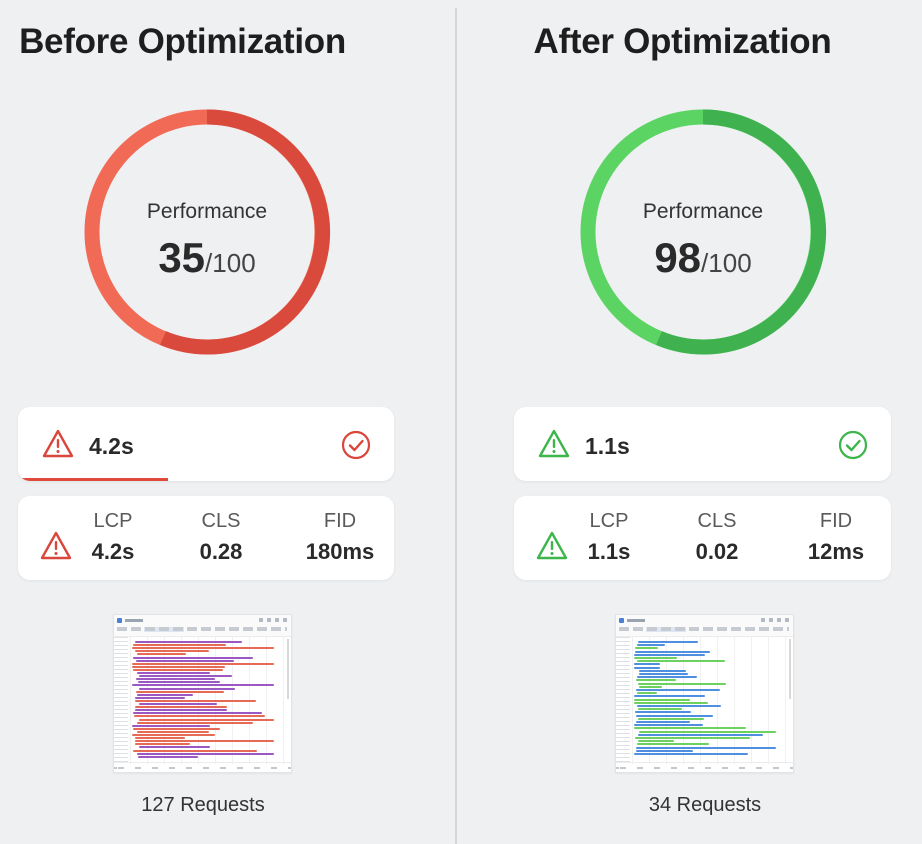  What do you see at coordinates (113, 521) in the screenshot?
I see `metric-label: LCP` at bounding box center [113, 521].